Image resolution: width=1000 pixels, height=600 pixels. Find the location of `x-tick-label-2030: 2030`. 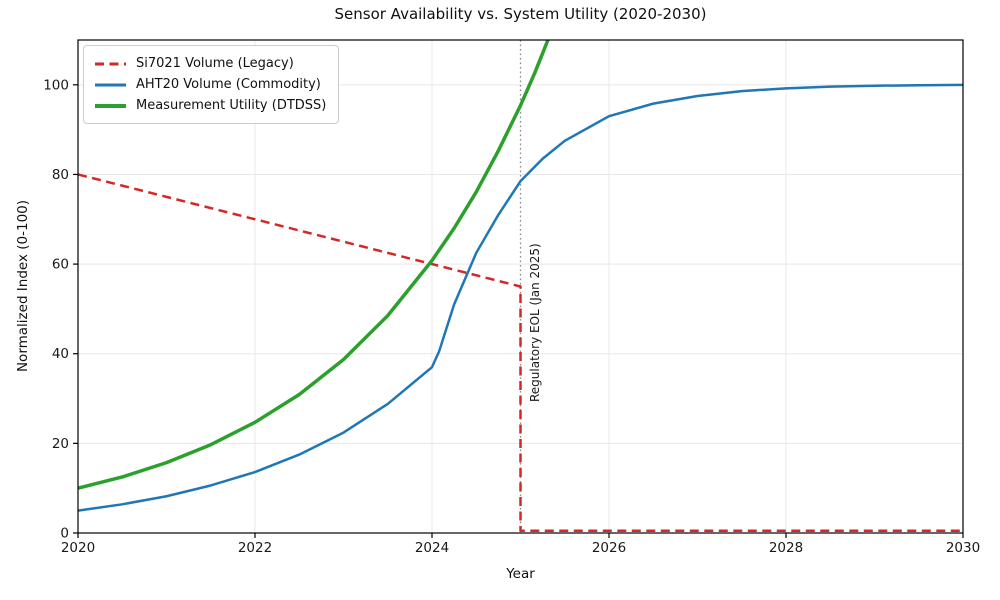

x-tick-label-2030: 2030 is located at coordinates (963, 548).